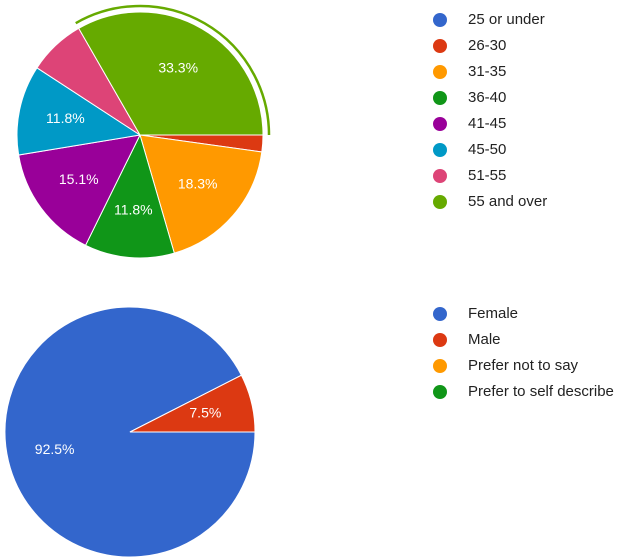 The image size is (629, 558). I want to click on slice-label: 92.5%, so click(55, 449).